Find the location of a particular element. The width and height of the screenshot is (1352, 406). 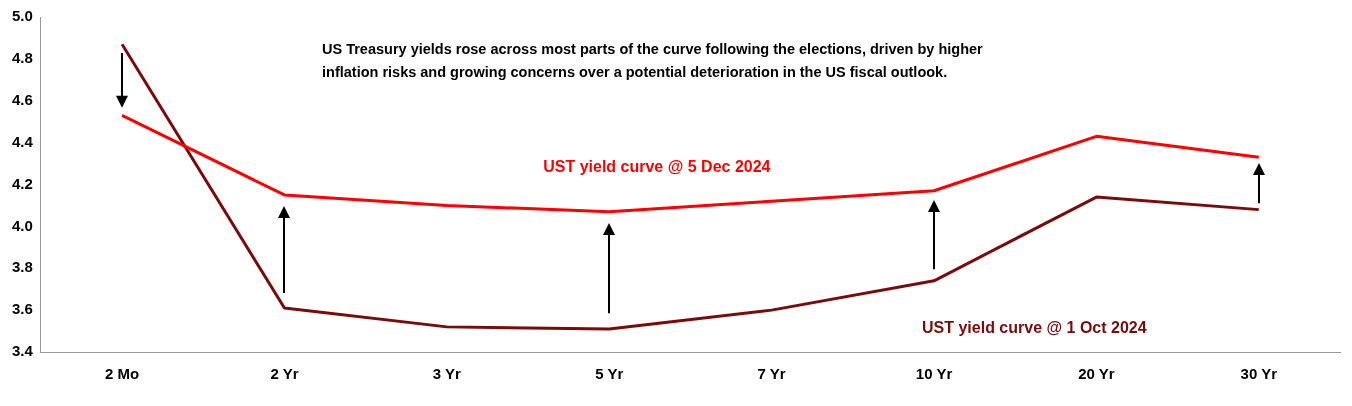

y-tick-label: 3.6 is located at coordinates (22, 309).